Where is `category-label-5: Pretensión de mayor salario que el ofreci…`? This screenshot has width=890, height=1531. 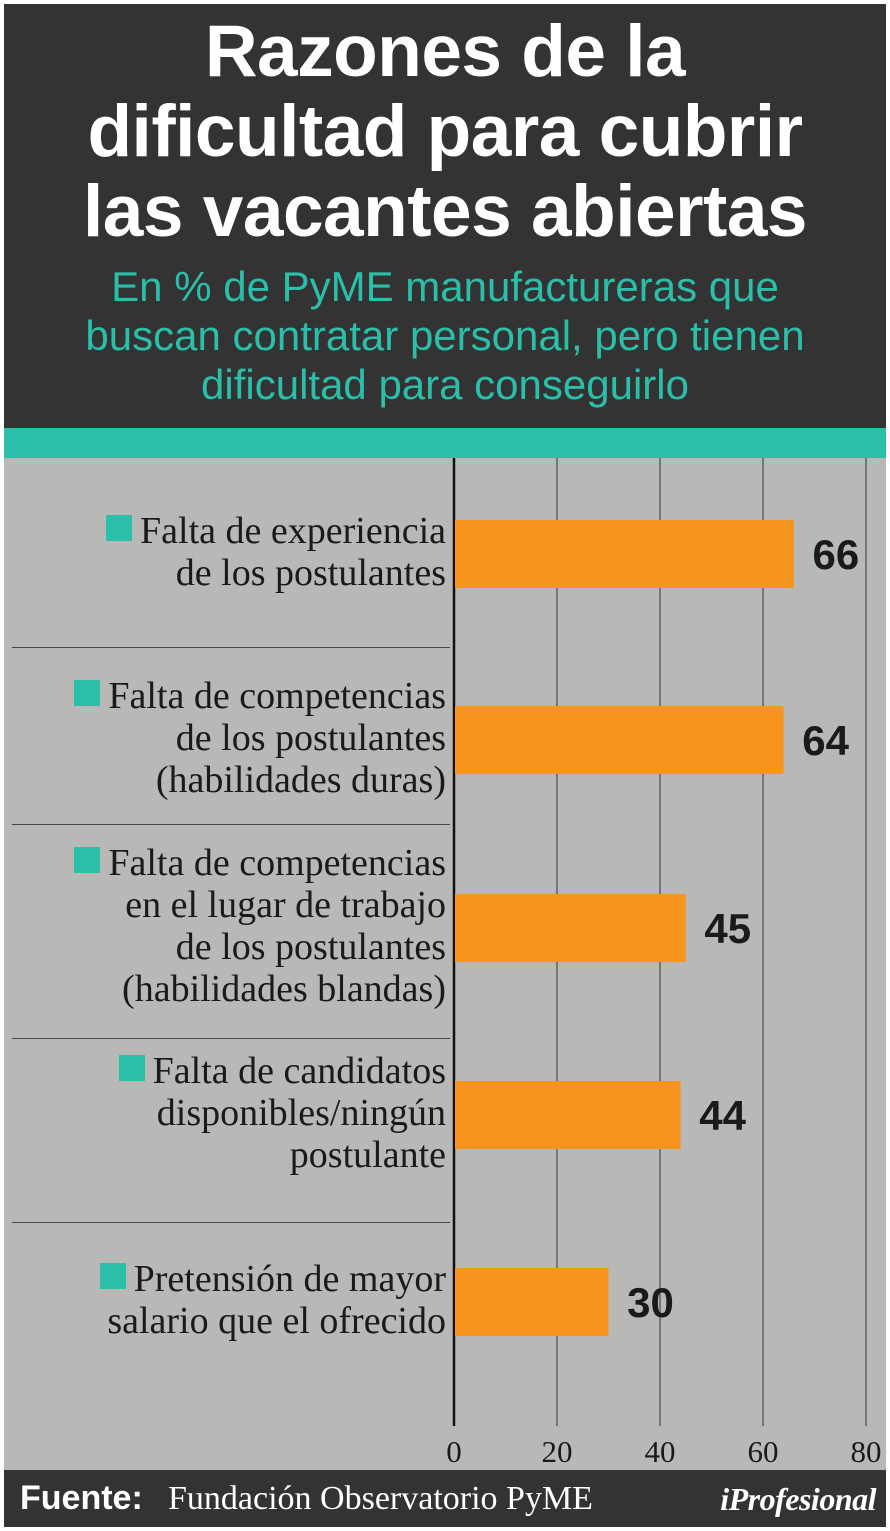 category-label-5: Pretensión de mayor salario que el ofreci… is located at coordinates (226, 1300).